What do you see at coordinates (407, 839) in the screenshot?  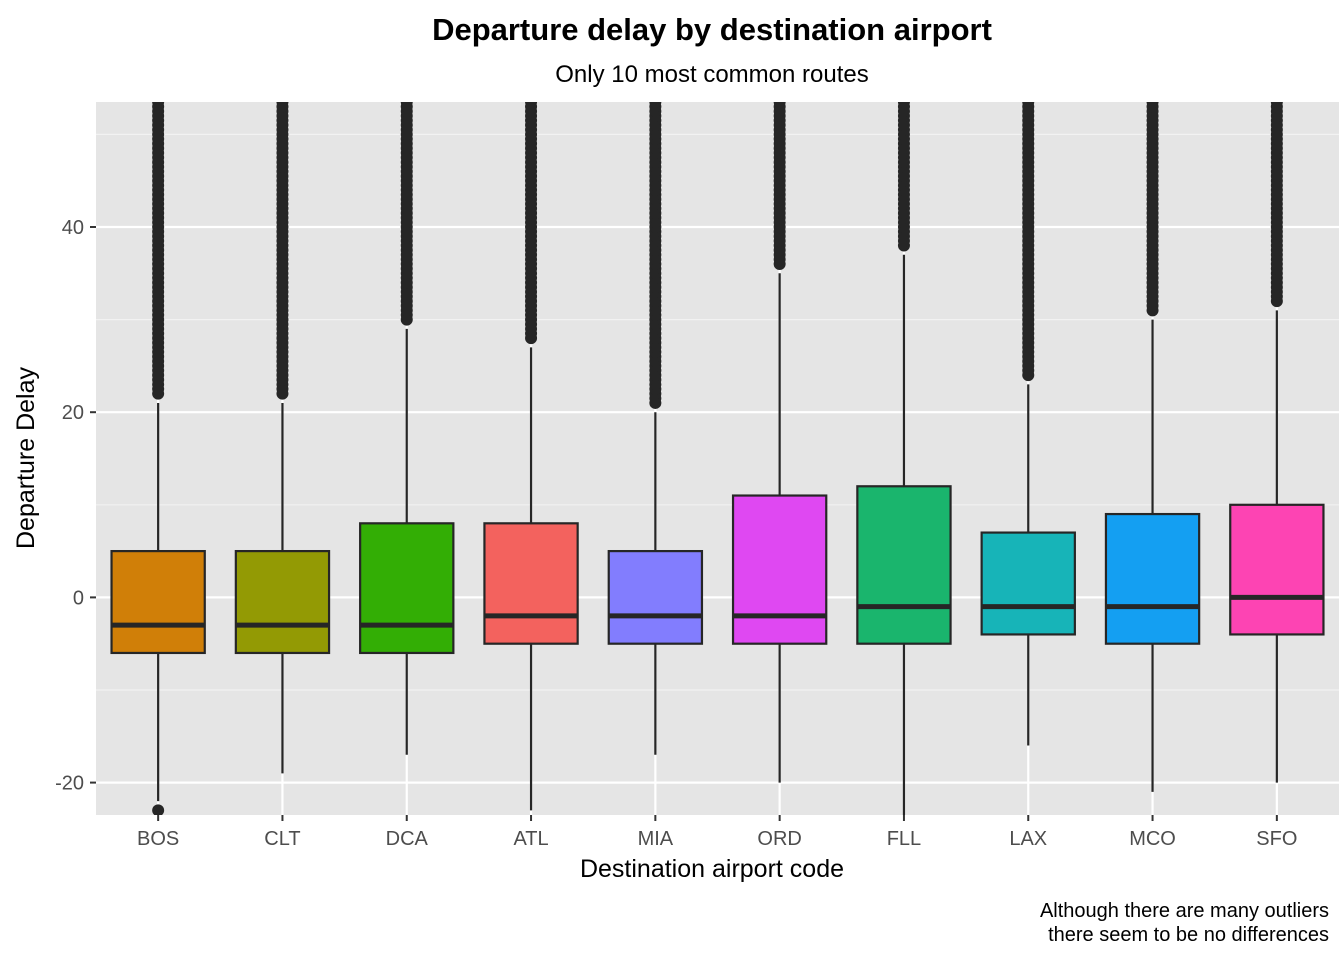 I see `x-tick-label: DCA` at bounding box center [407, 839].